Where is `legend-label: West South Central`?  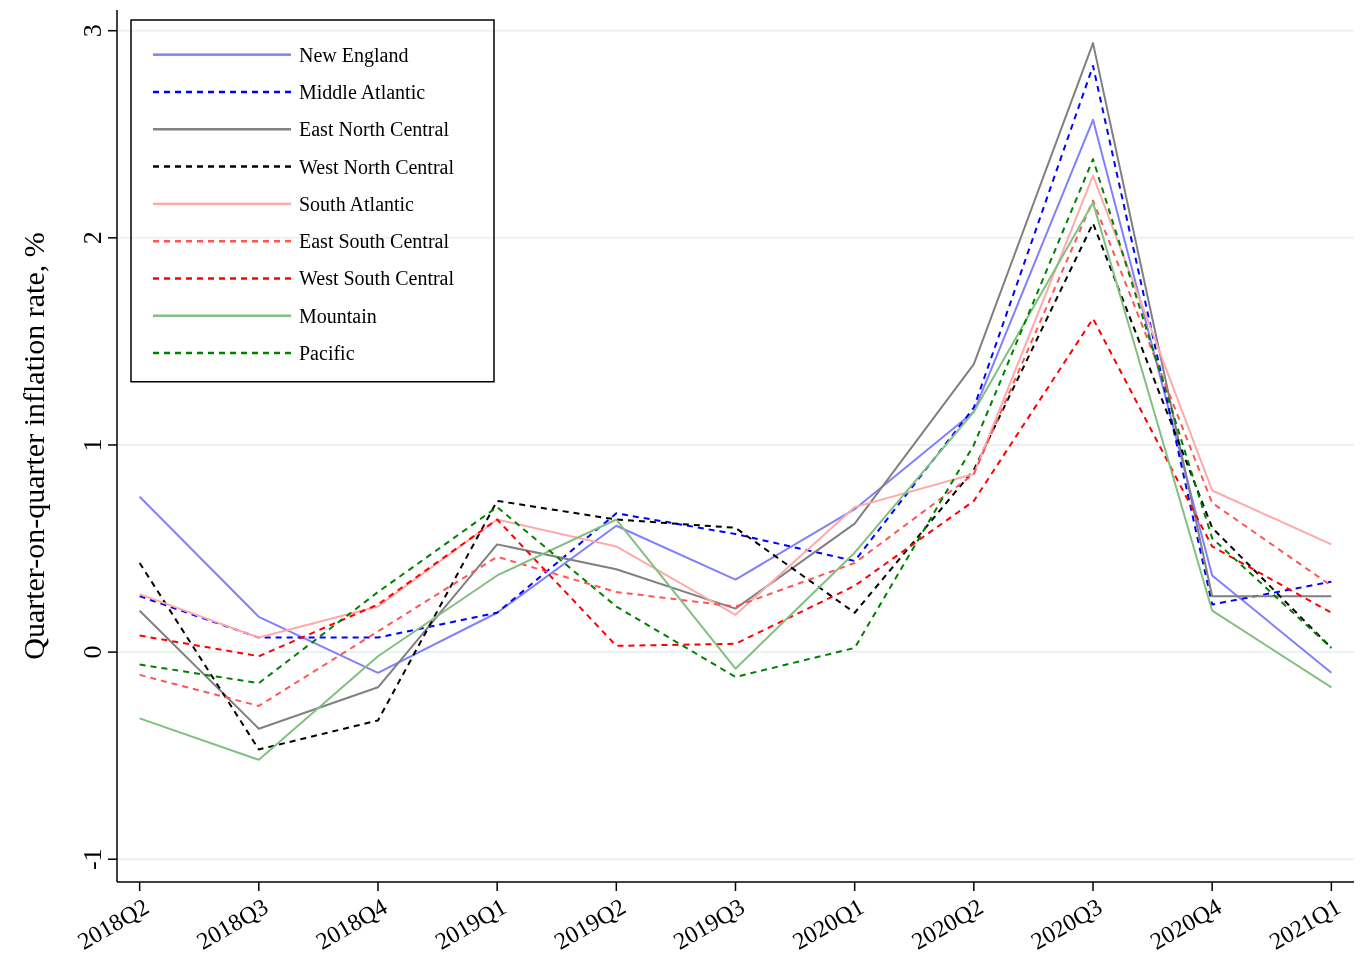
legend-label: West South Central is located at coordinates (377, 278).